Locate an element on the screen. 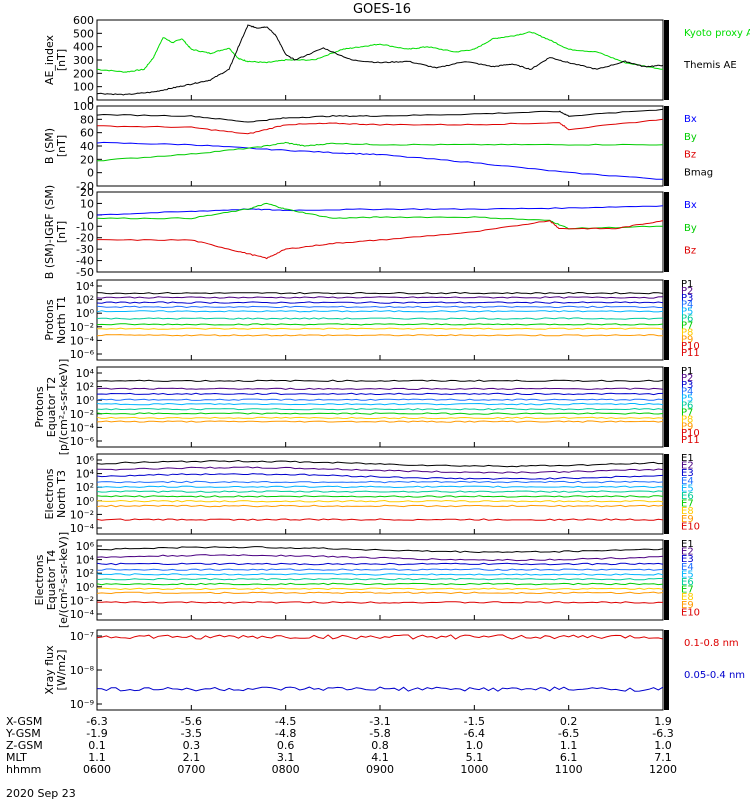 The width and height of the screenshot is (750, 800). y-axis-label: [p/(cm²-s-sr-keV)] is located at coordinates (63, 407).